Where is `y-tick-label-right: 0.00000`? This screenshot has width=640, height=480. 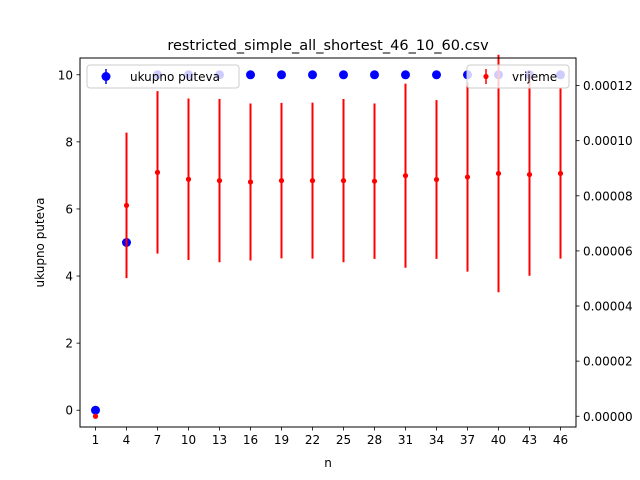
y-tick-label-right: 0.00000 is located at coordinates (608, 417).